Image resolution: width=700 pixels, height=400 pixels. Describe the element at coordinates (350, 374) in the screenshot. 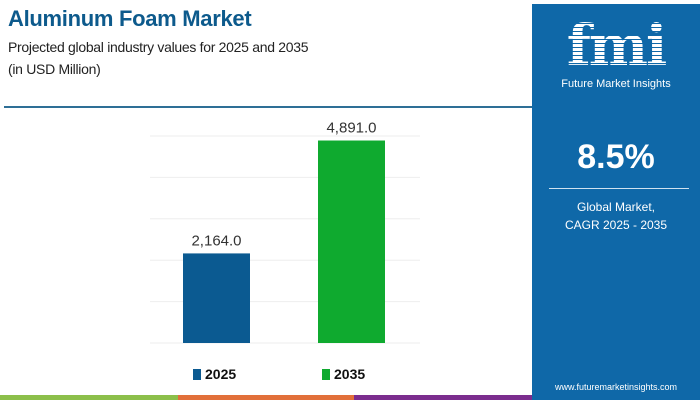

I see `legend-label-2035: 2035` at that location.